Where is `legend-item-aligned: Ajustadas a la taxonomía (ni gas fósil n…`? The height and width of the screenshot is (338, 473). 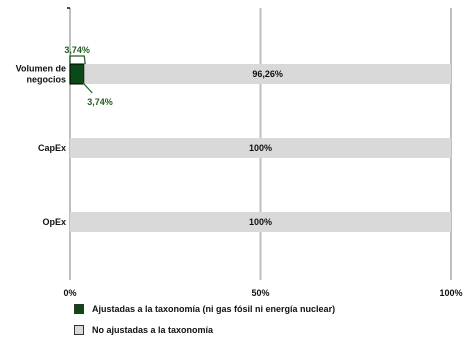
legend-item-aligned: Ajustadas a la taxonomía (ni gas fósil n… is located at coordinates (269, 309).